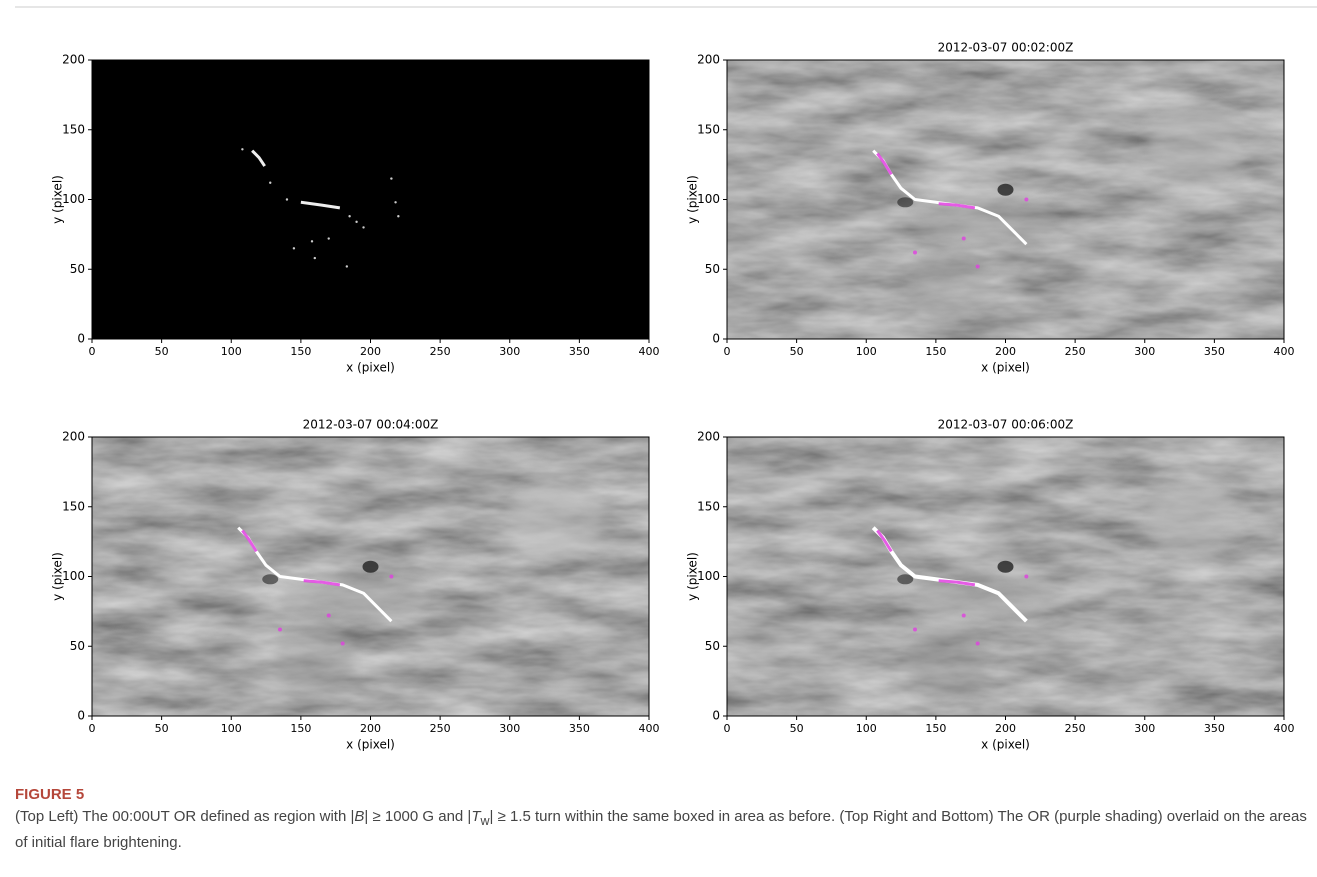 The height and width of the screenshot is (877, 1317). What do you see at coordinates (1144, 728) in the screenshot?
I see `x-tick-label: 300` at bounding box center [1144, 728].